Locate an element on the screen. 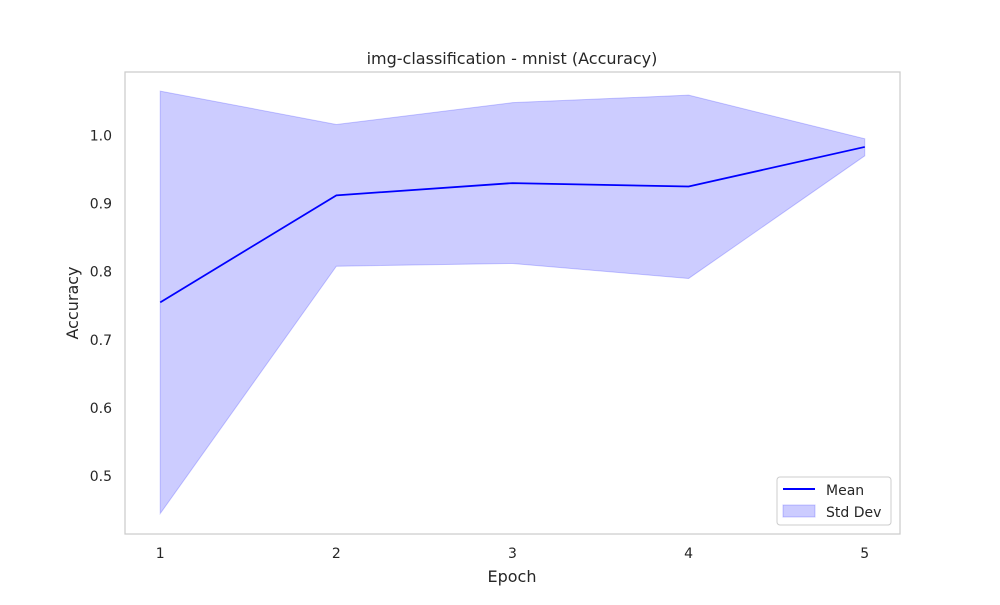 This screenshot has height=605, width=1000. x-tick-label: 4 is located at coordinates (688, 554).